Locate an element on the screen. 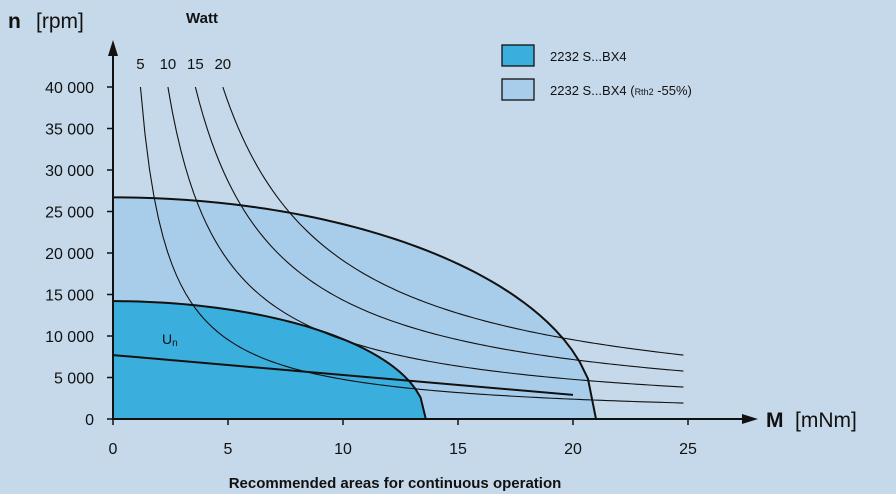  power-curves-title: Watt is located at coordinates (202, 18).